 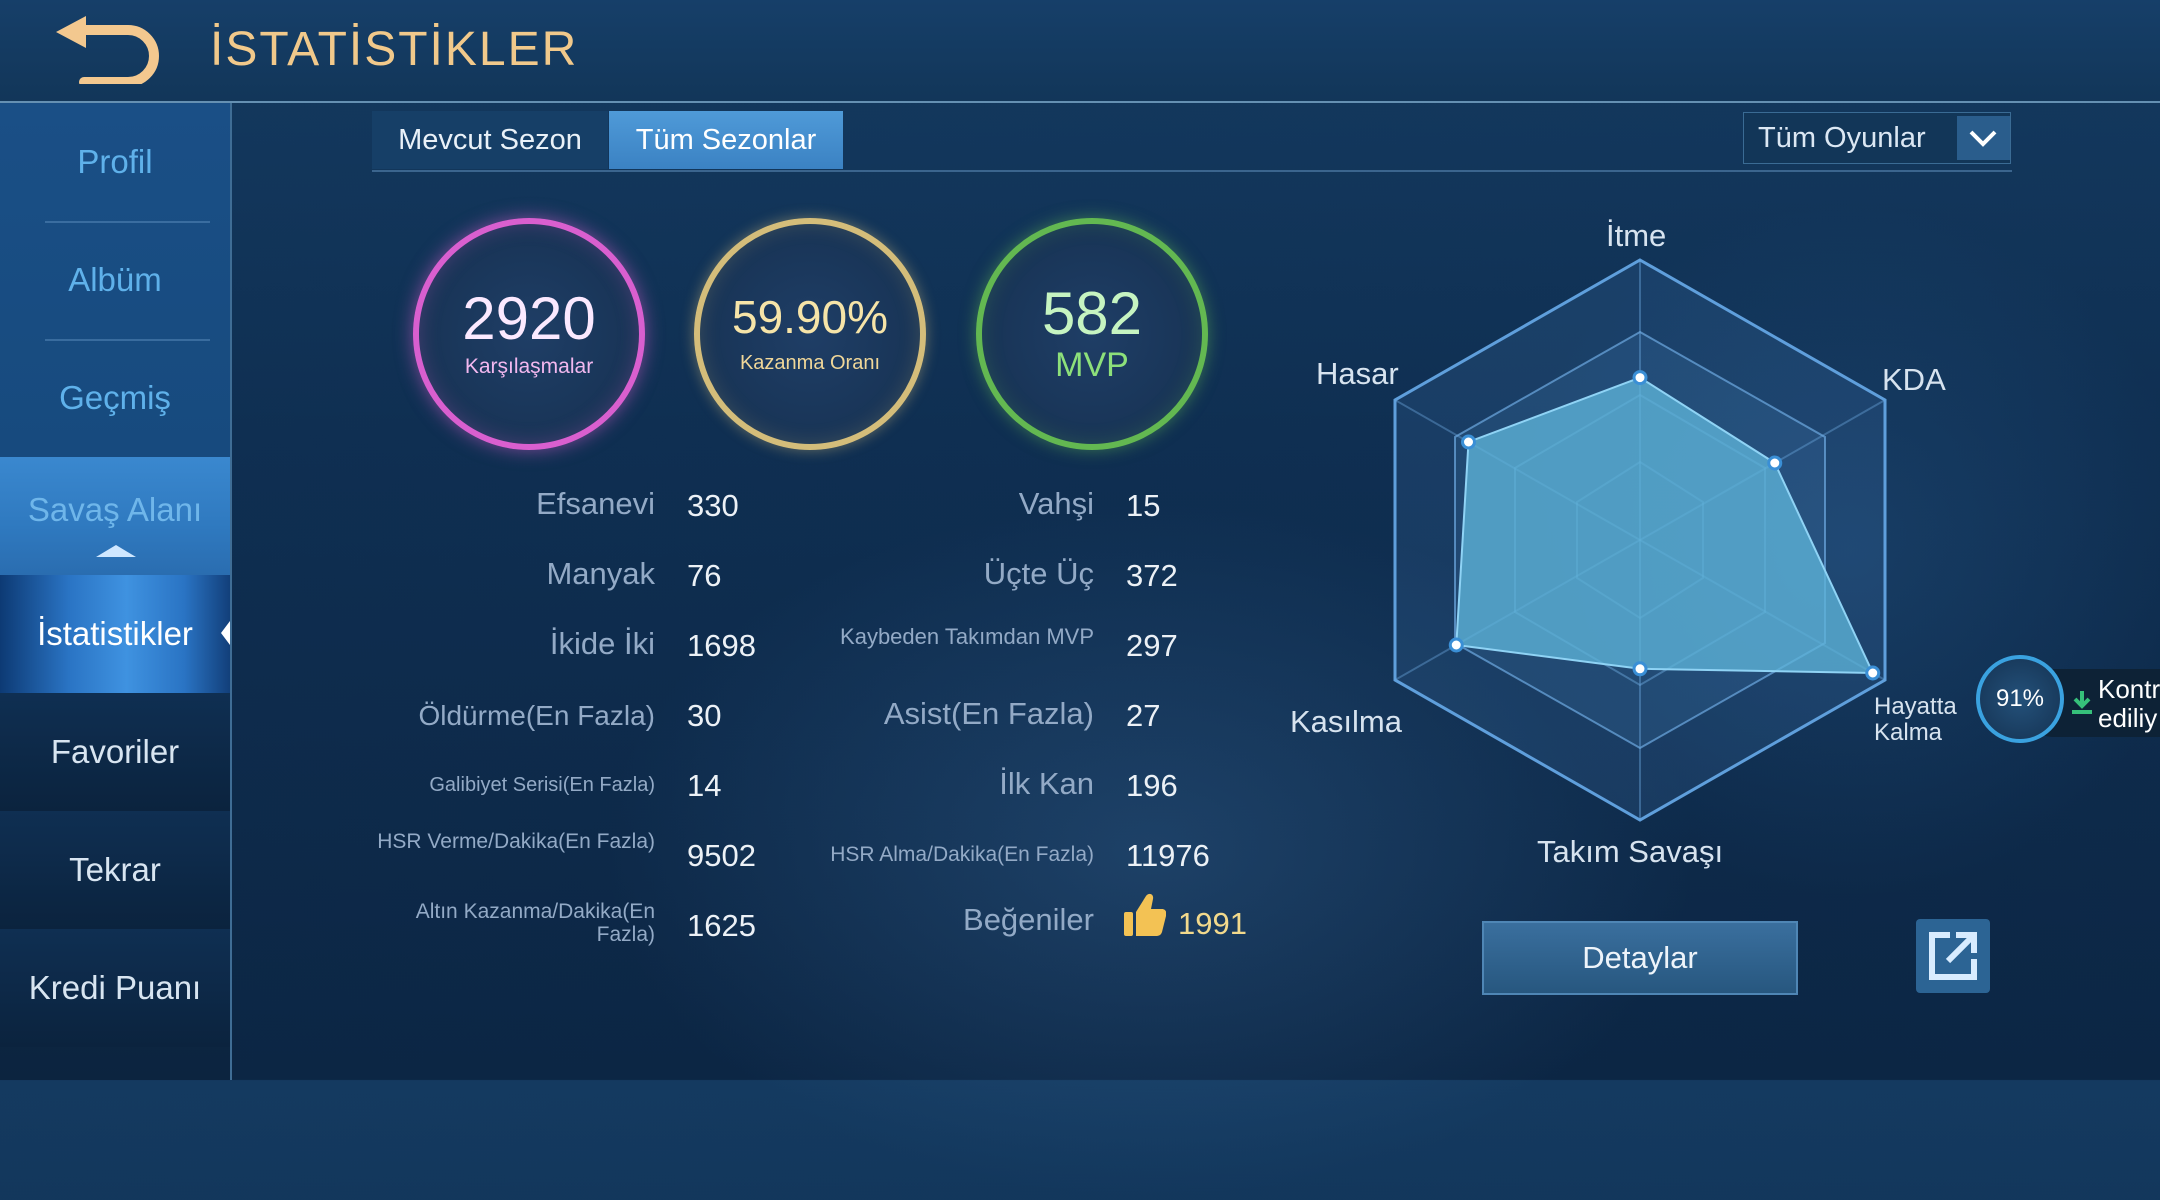 I want to click on radar-label-survival: Hayatta Kalma, so click(x=1915, y=720).